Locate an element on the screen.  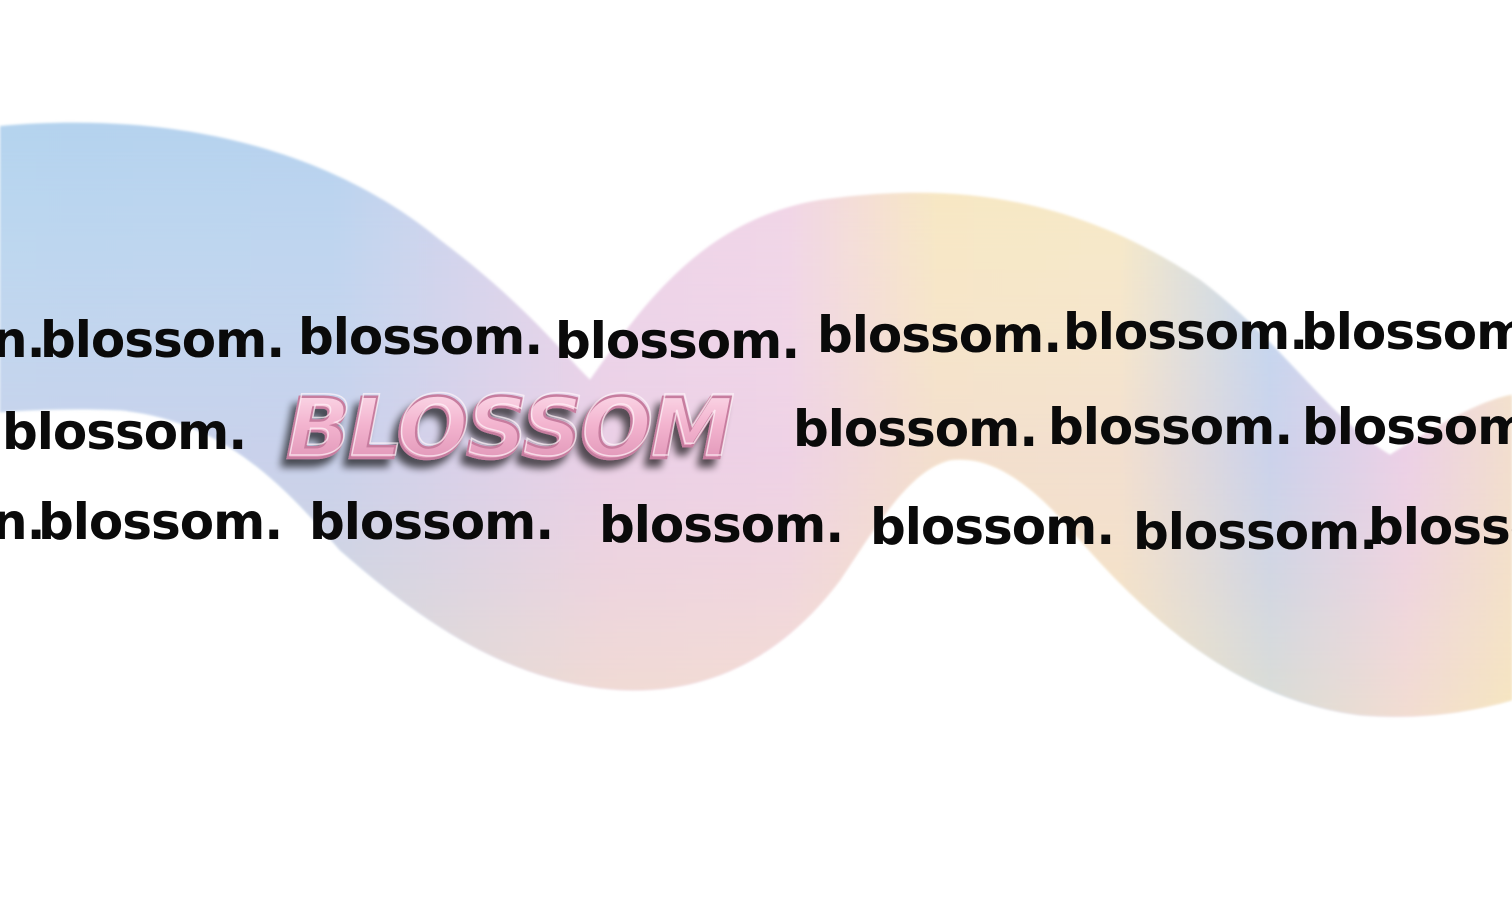
clipped-word-row3: n. is located at coordinates (23, 522).